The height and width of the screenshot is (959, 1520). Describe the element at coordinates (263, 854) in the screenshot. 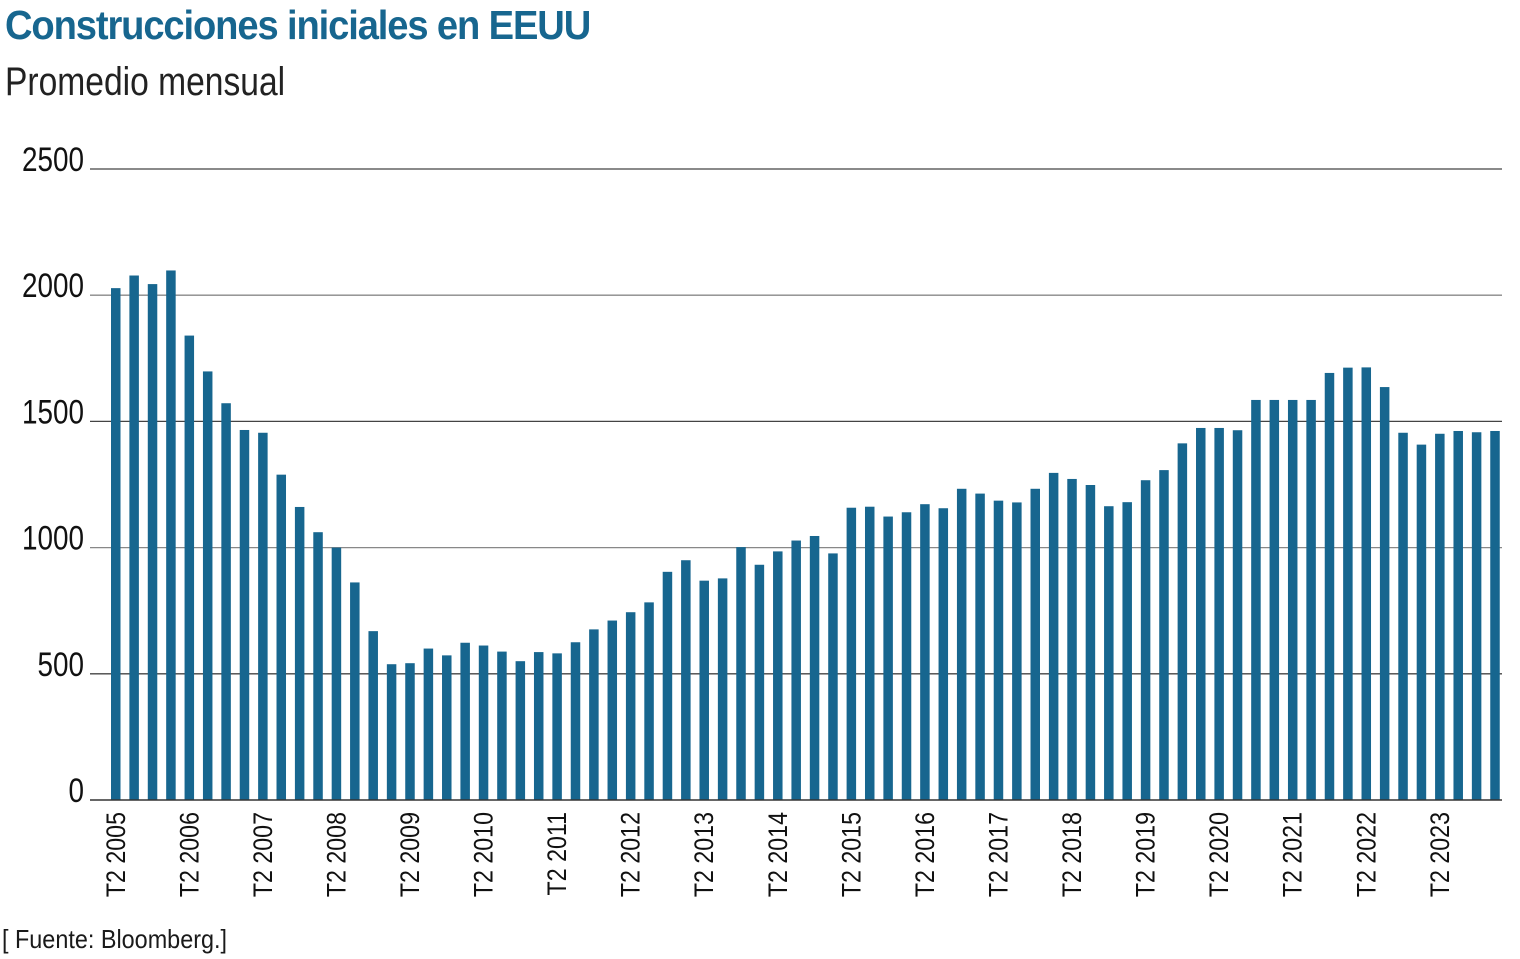

I see `x-tick-label: T2 2007` at that location.